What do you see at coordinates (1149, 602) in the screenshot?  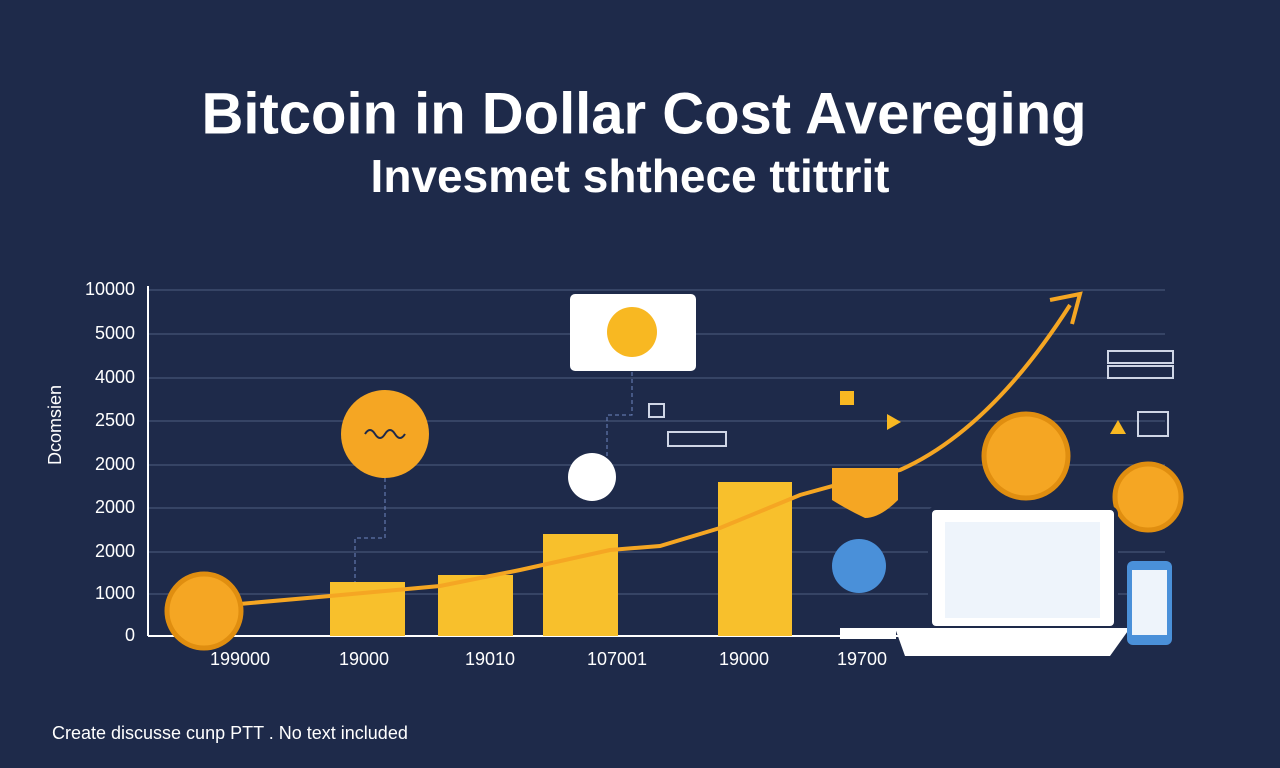 I see `phone-screen` at bounding box center [1149, 602].